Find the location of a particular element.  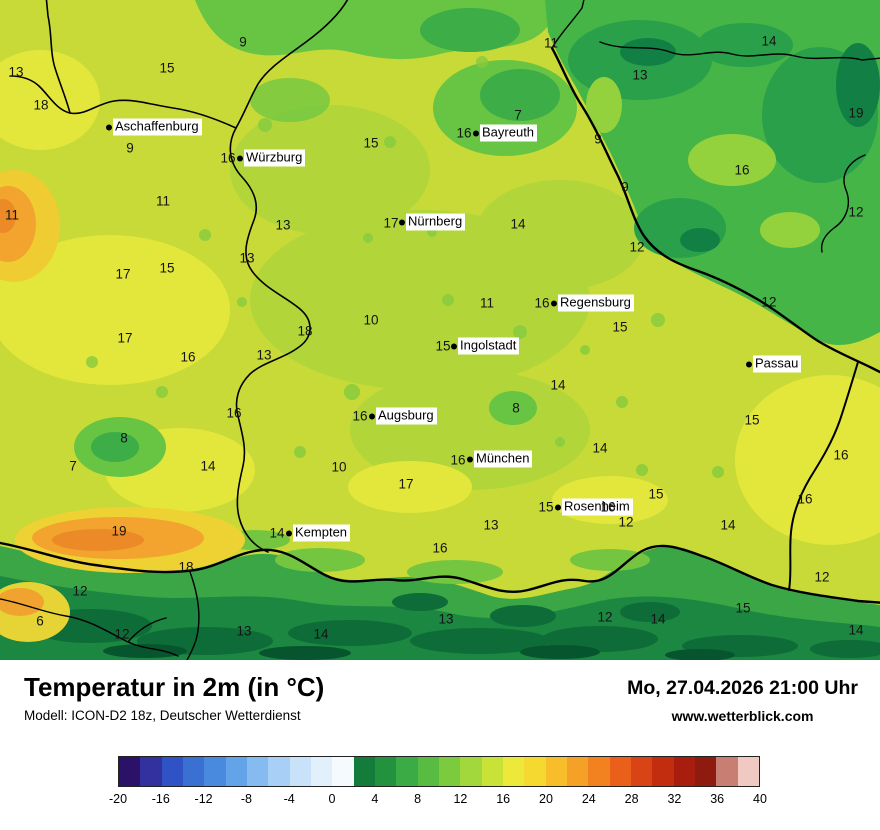

temperature-value: 17 is located at coordinates (391, 223).